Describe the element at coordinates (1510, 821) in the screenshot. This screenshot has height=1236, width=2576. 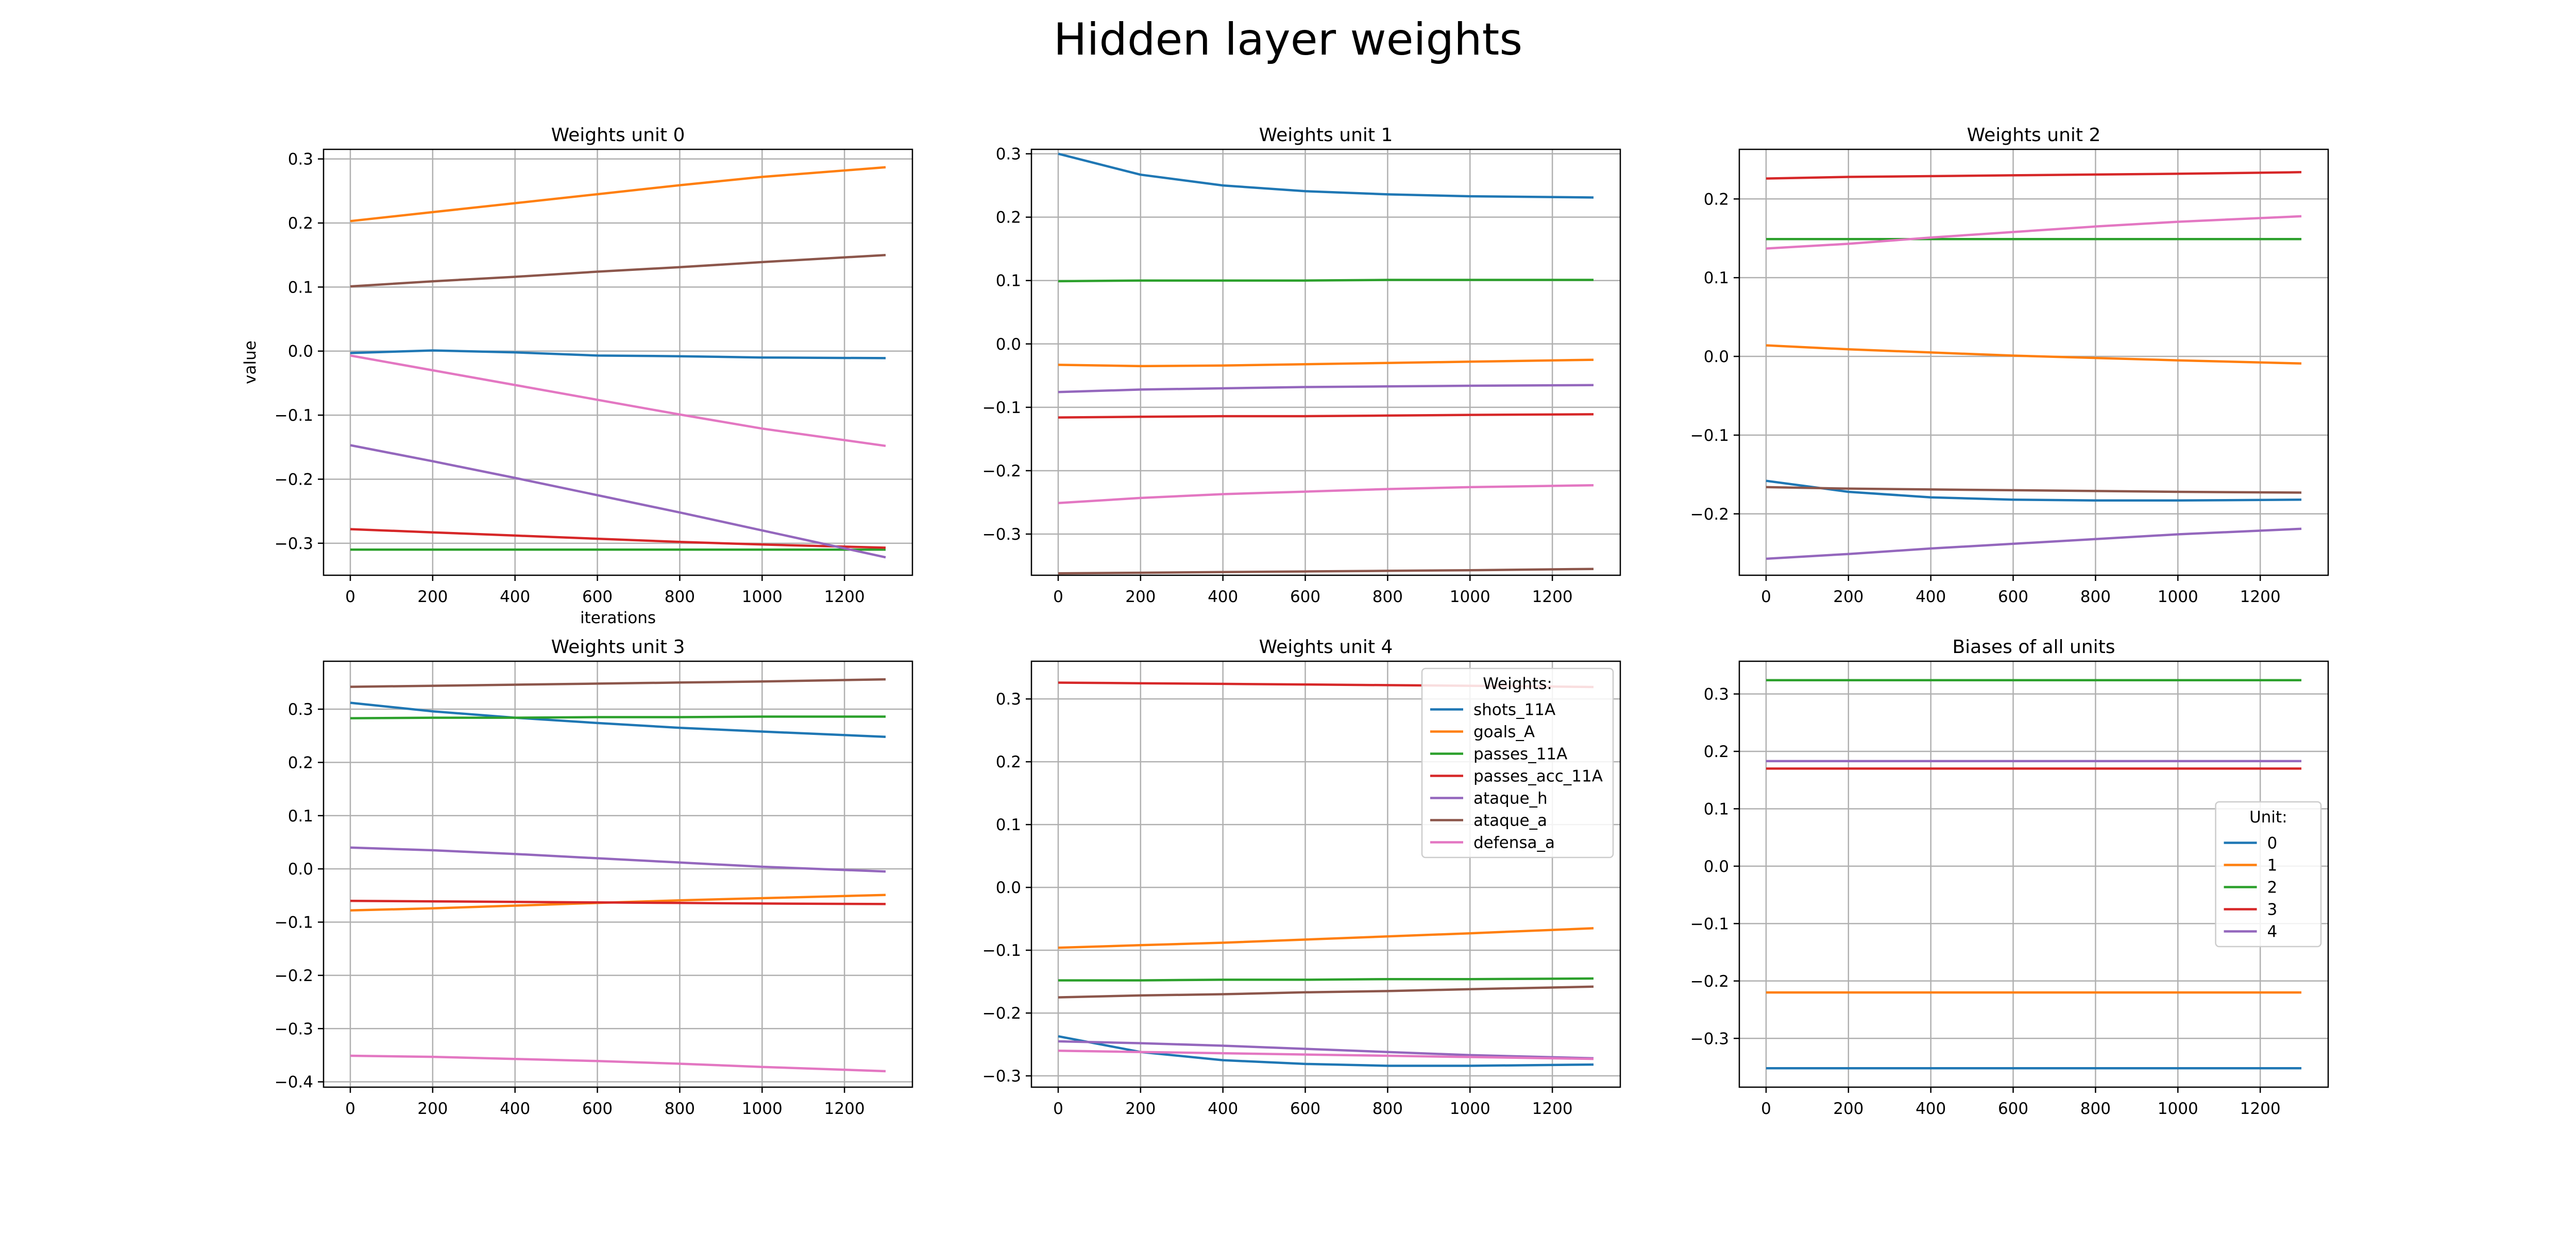
I see `legend-entry: ataque_a` at that location.